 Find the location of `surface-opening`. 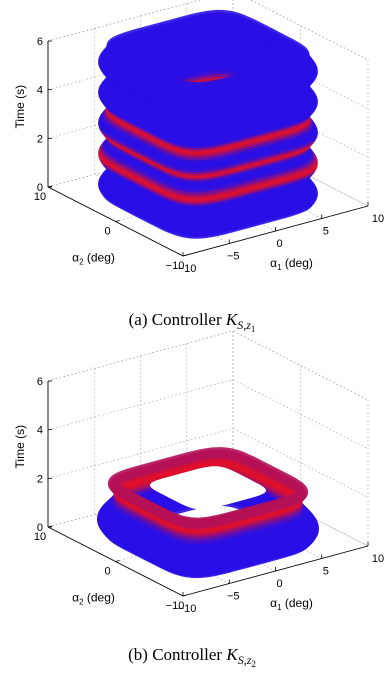

surface-opening is located at coordinates (208, 488).